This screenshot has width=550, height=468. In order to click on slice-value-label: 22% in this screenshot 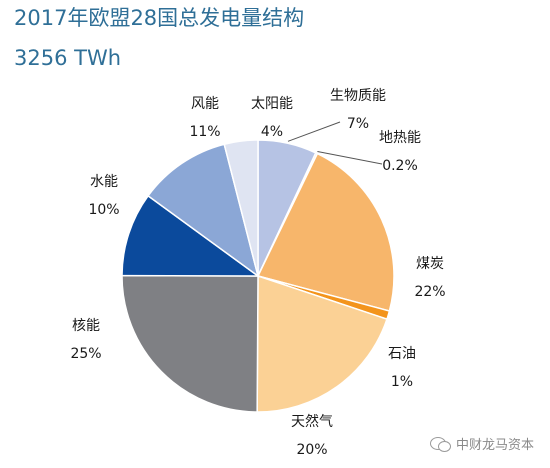, I will do `click(429, 292)`.